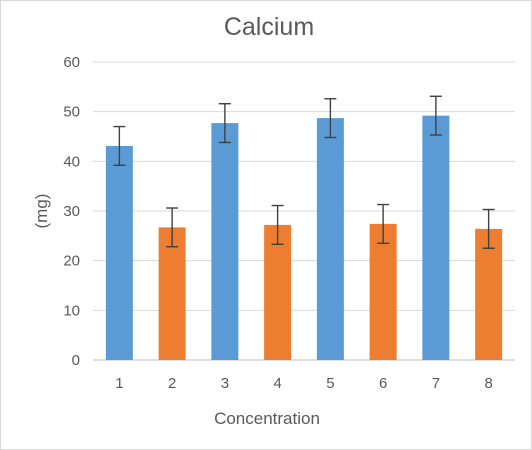 The height and width of the screenshot is (450, 532). Describe the element at coordinates (41, 211) in the screenshot. I see `y-axis-title: (mg)` at that location.